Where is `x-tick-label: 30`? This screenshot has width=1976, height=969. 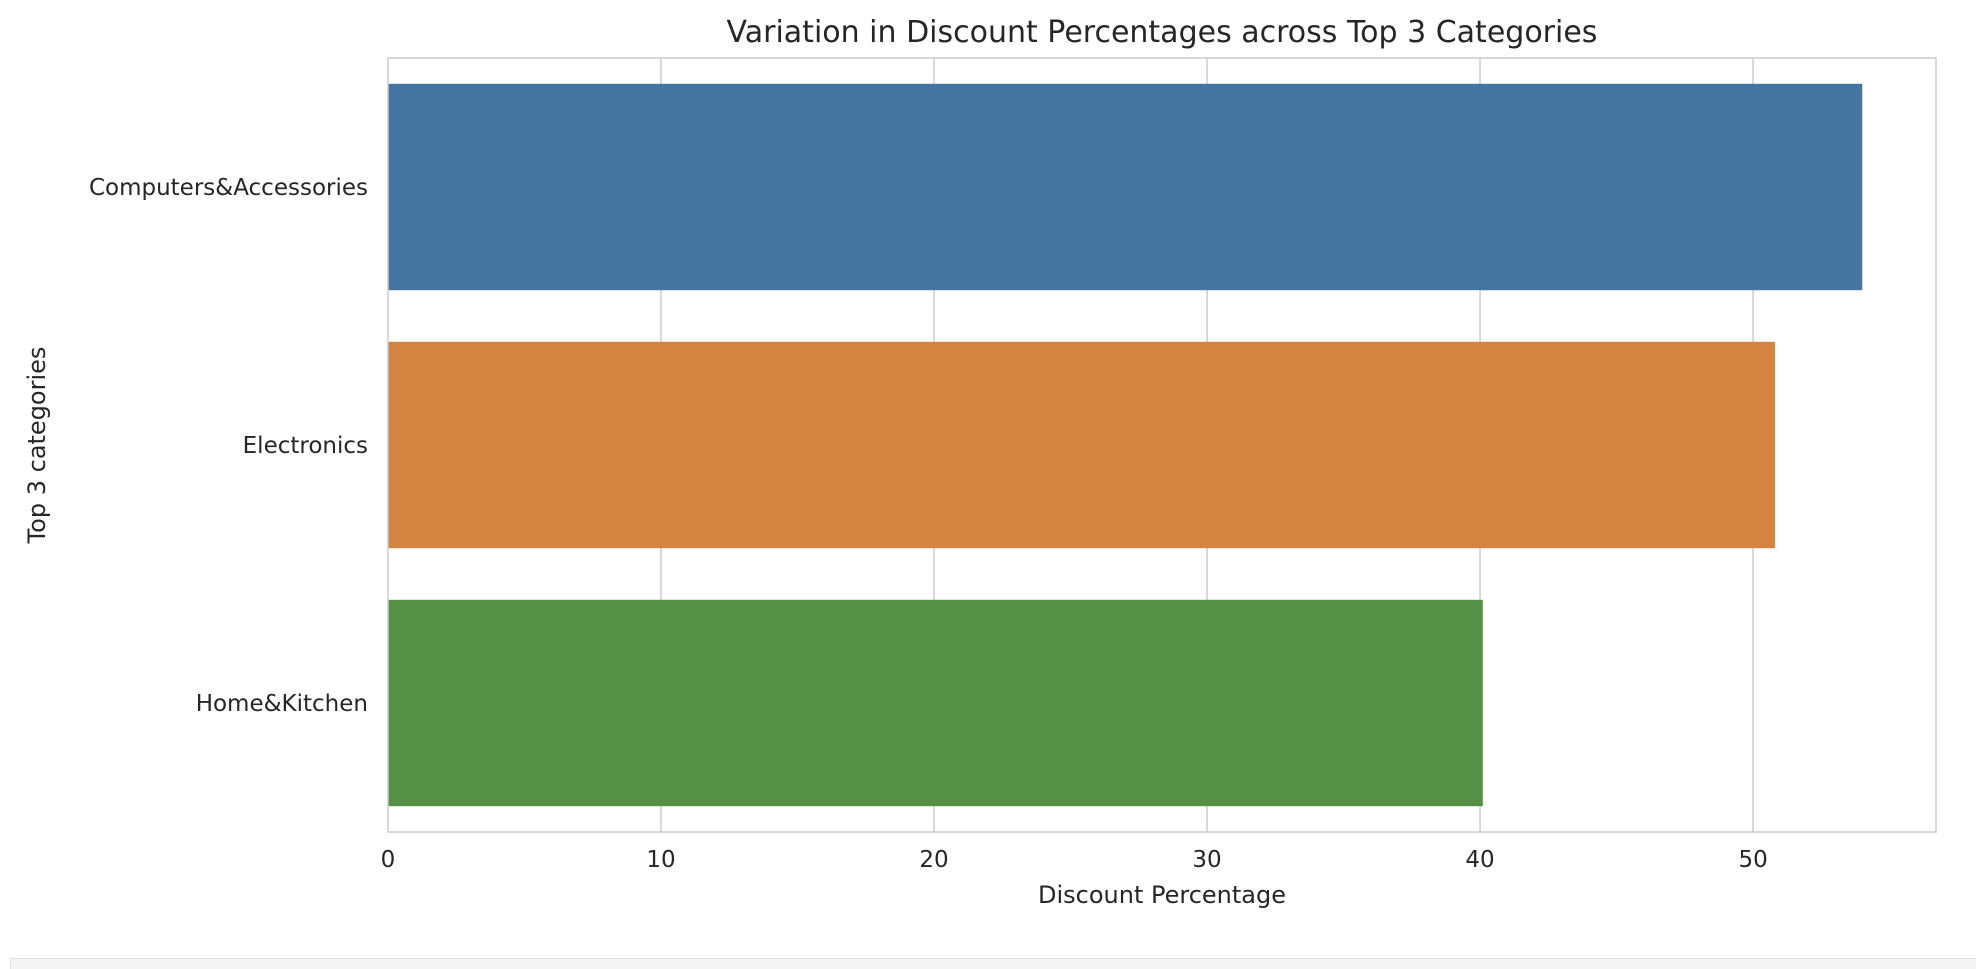 x-tick-label: 30 is located at coordinates (1206, 860).